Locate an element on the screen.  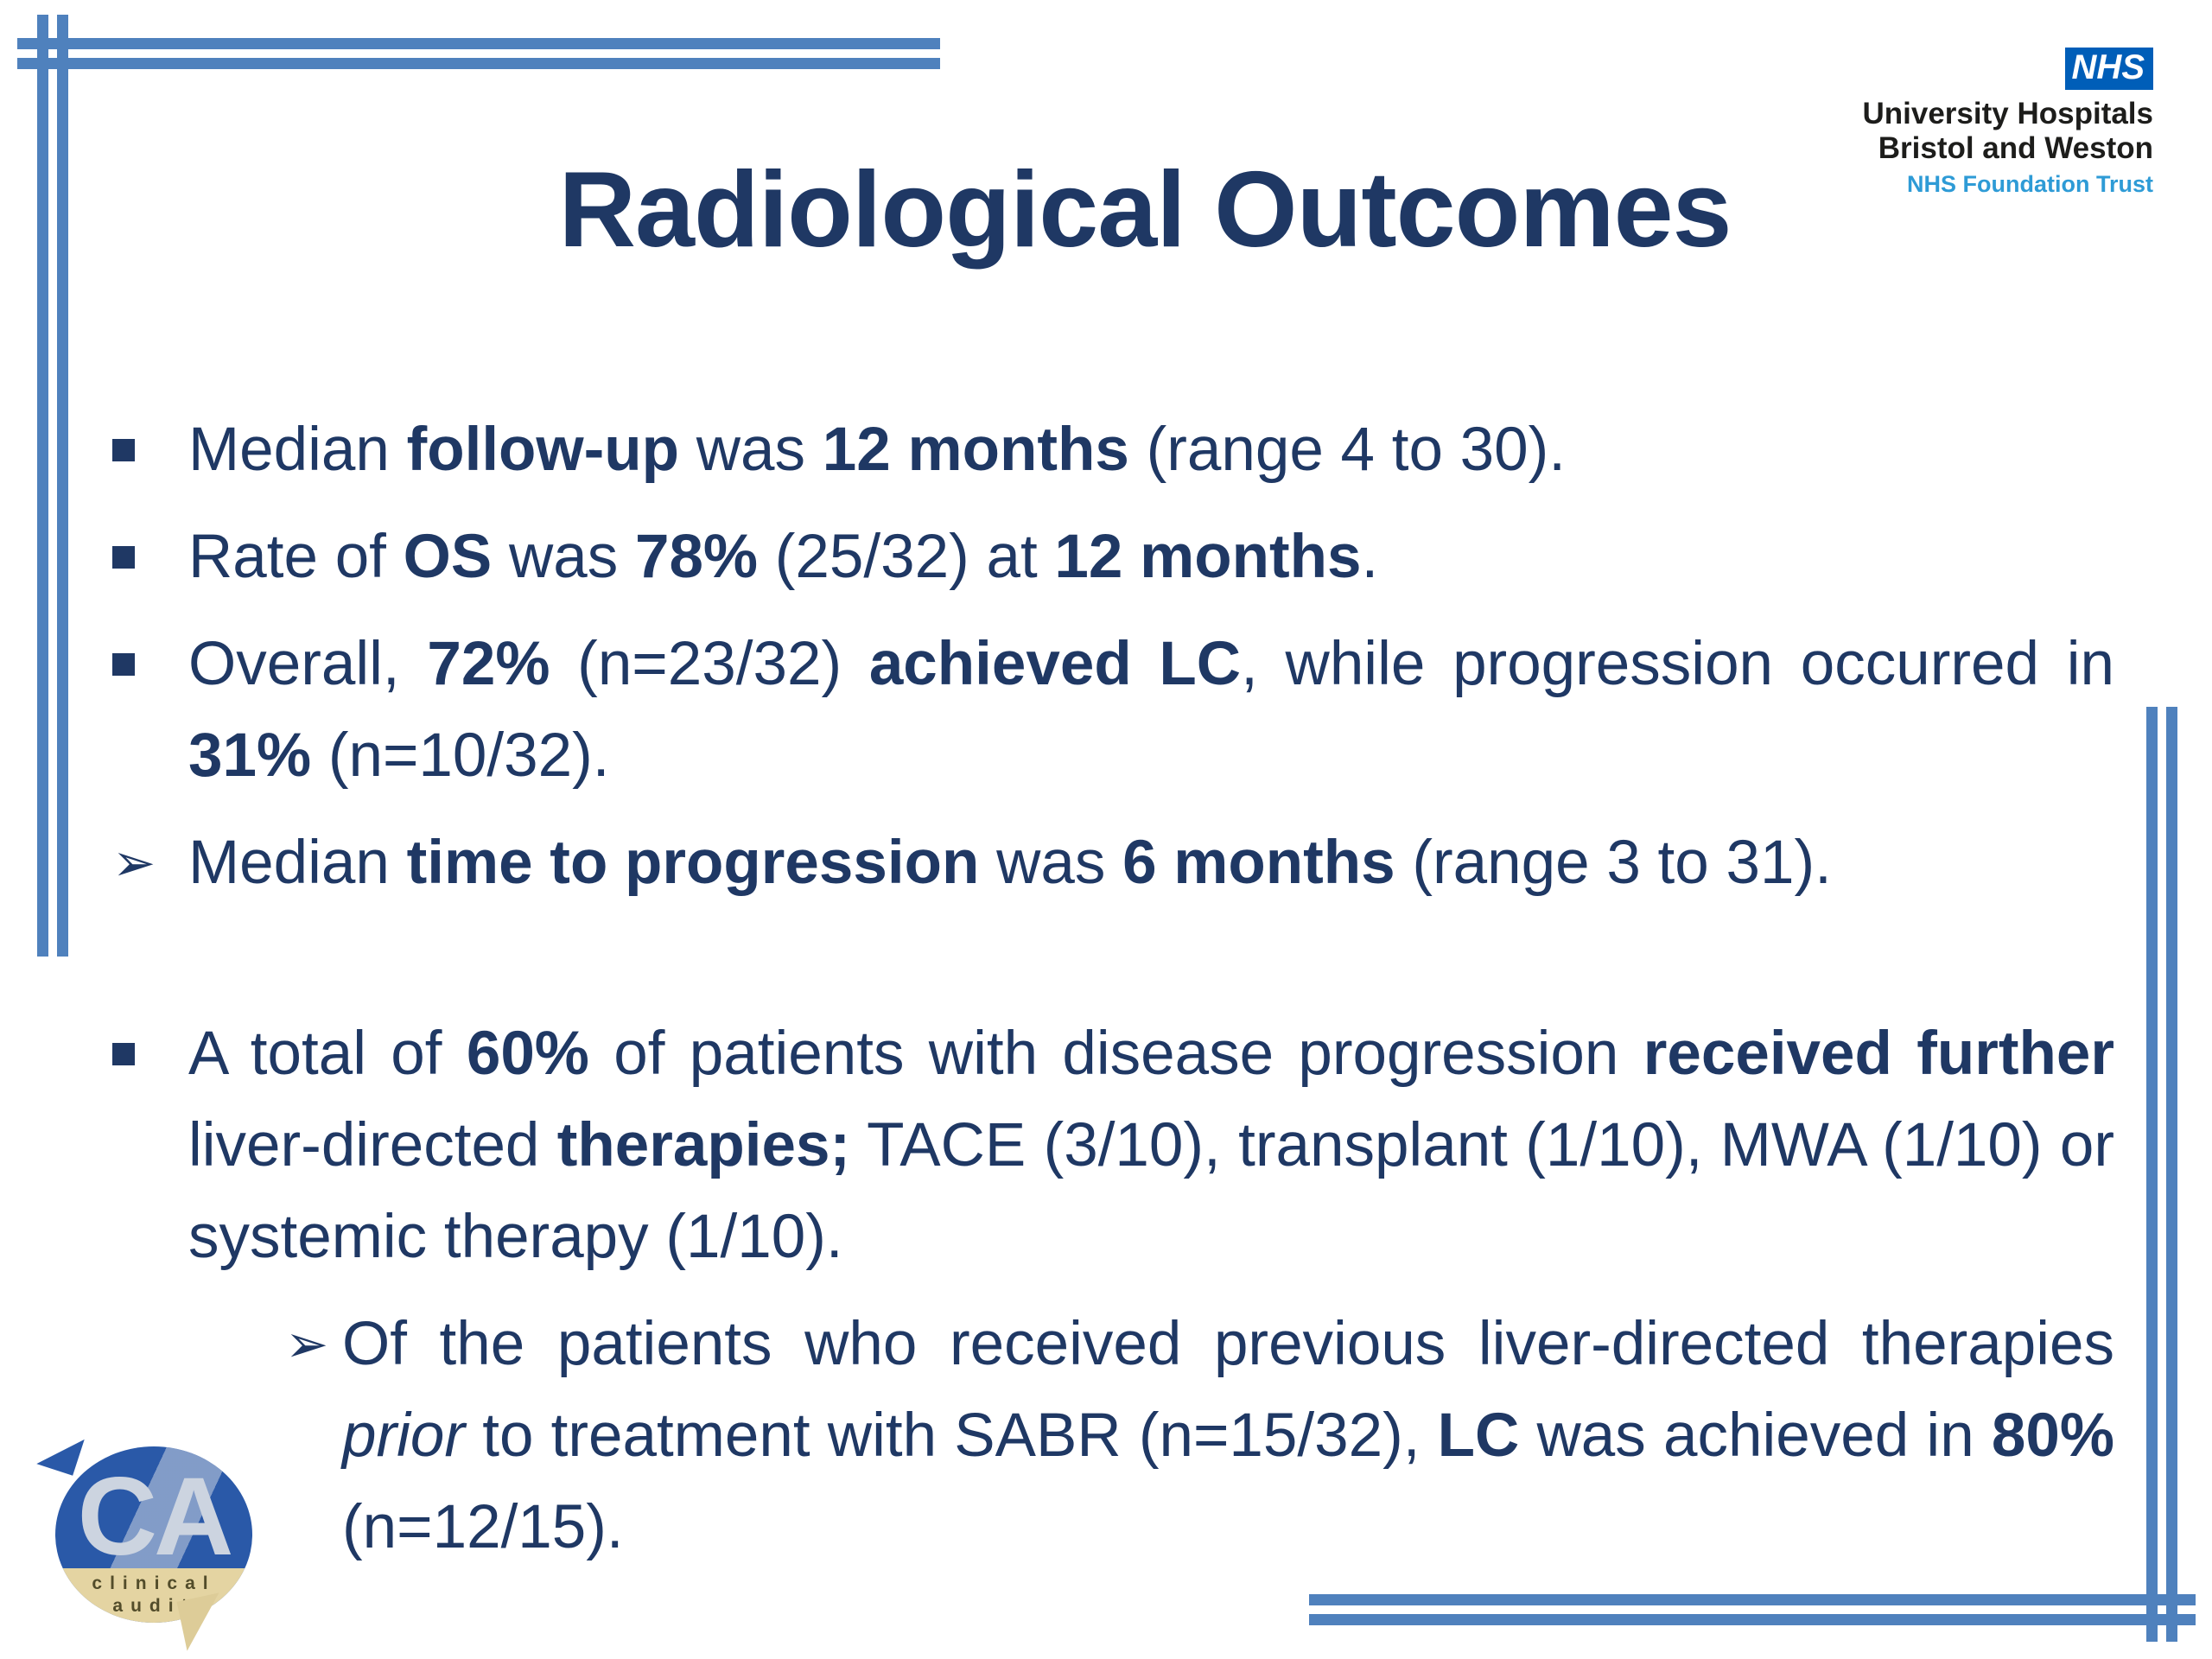
bullet-item-os-rate: Rate of OS was 78% (25/32) at 12 months. is located at coordinates (1113, 557).